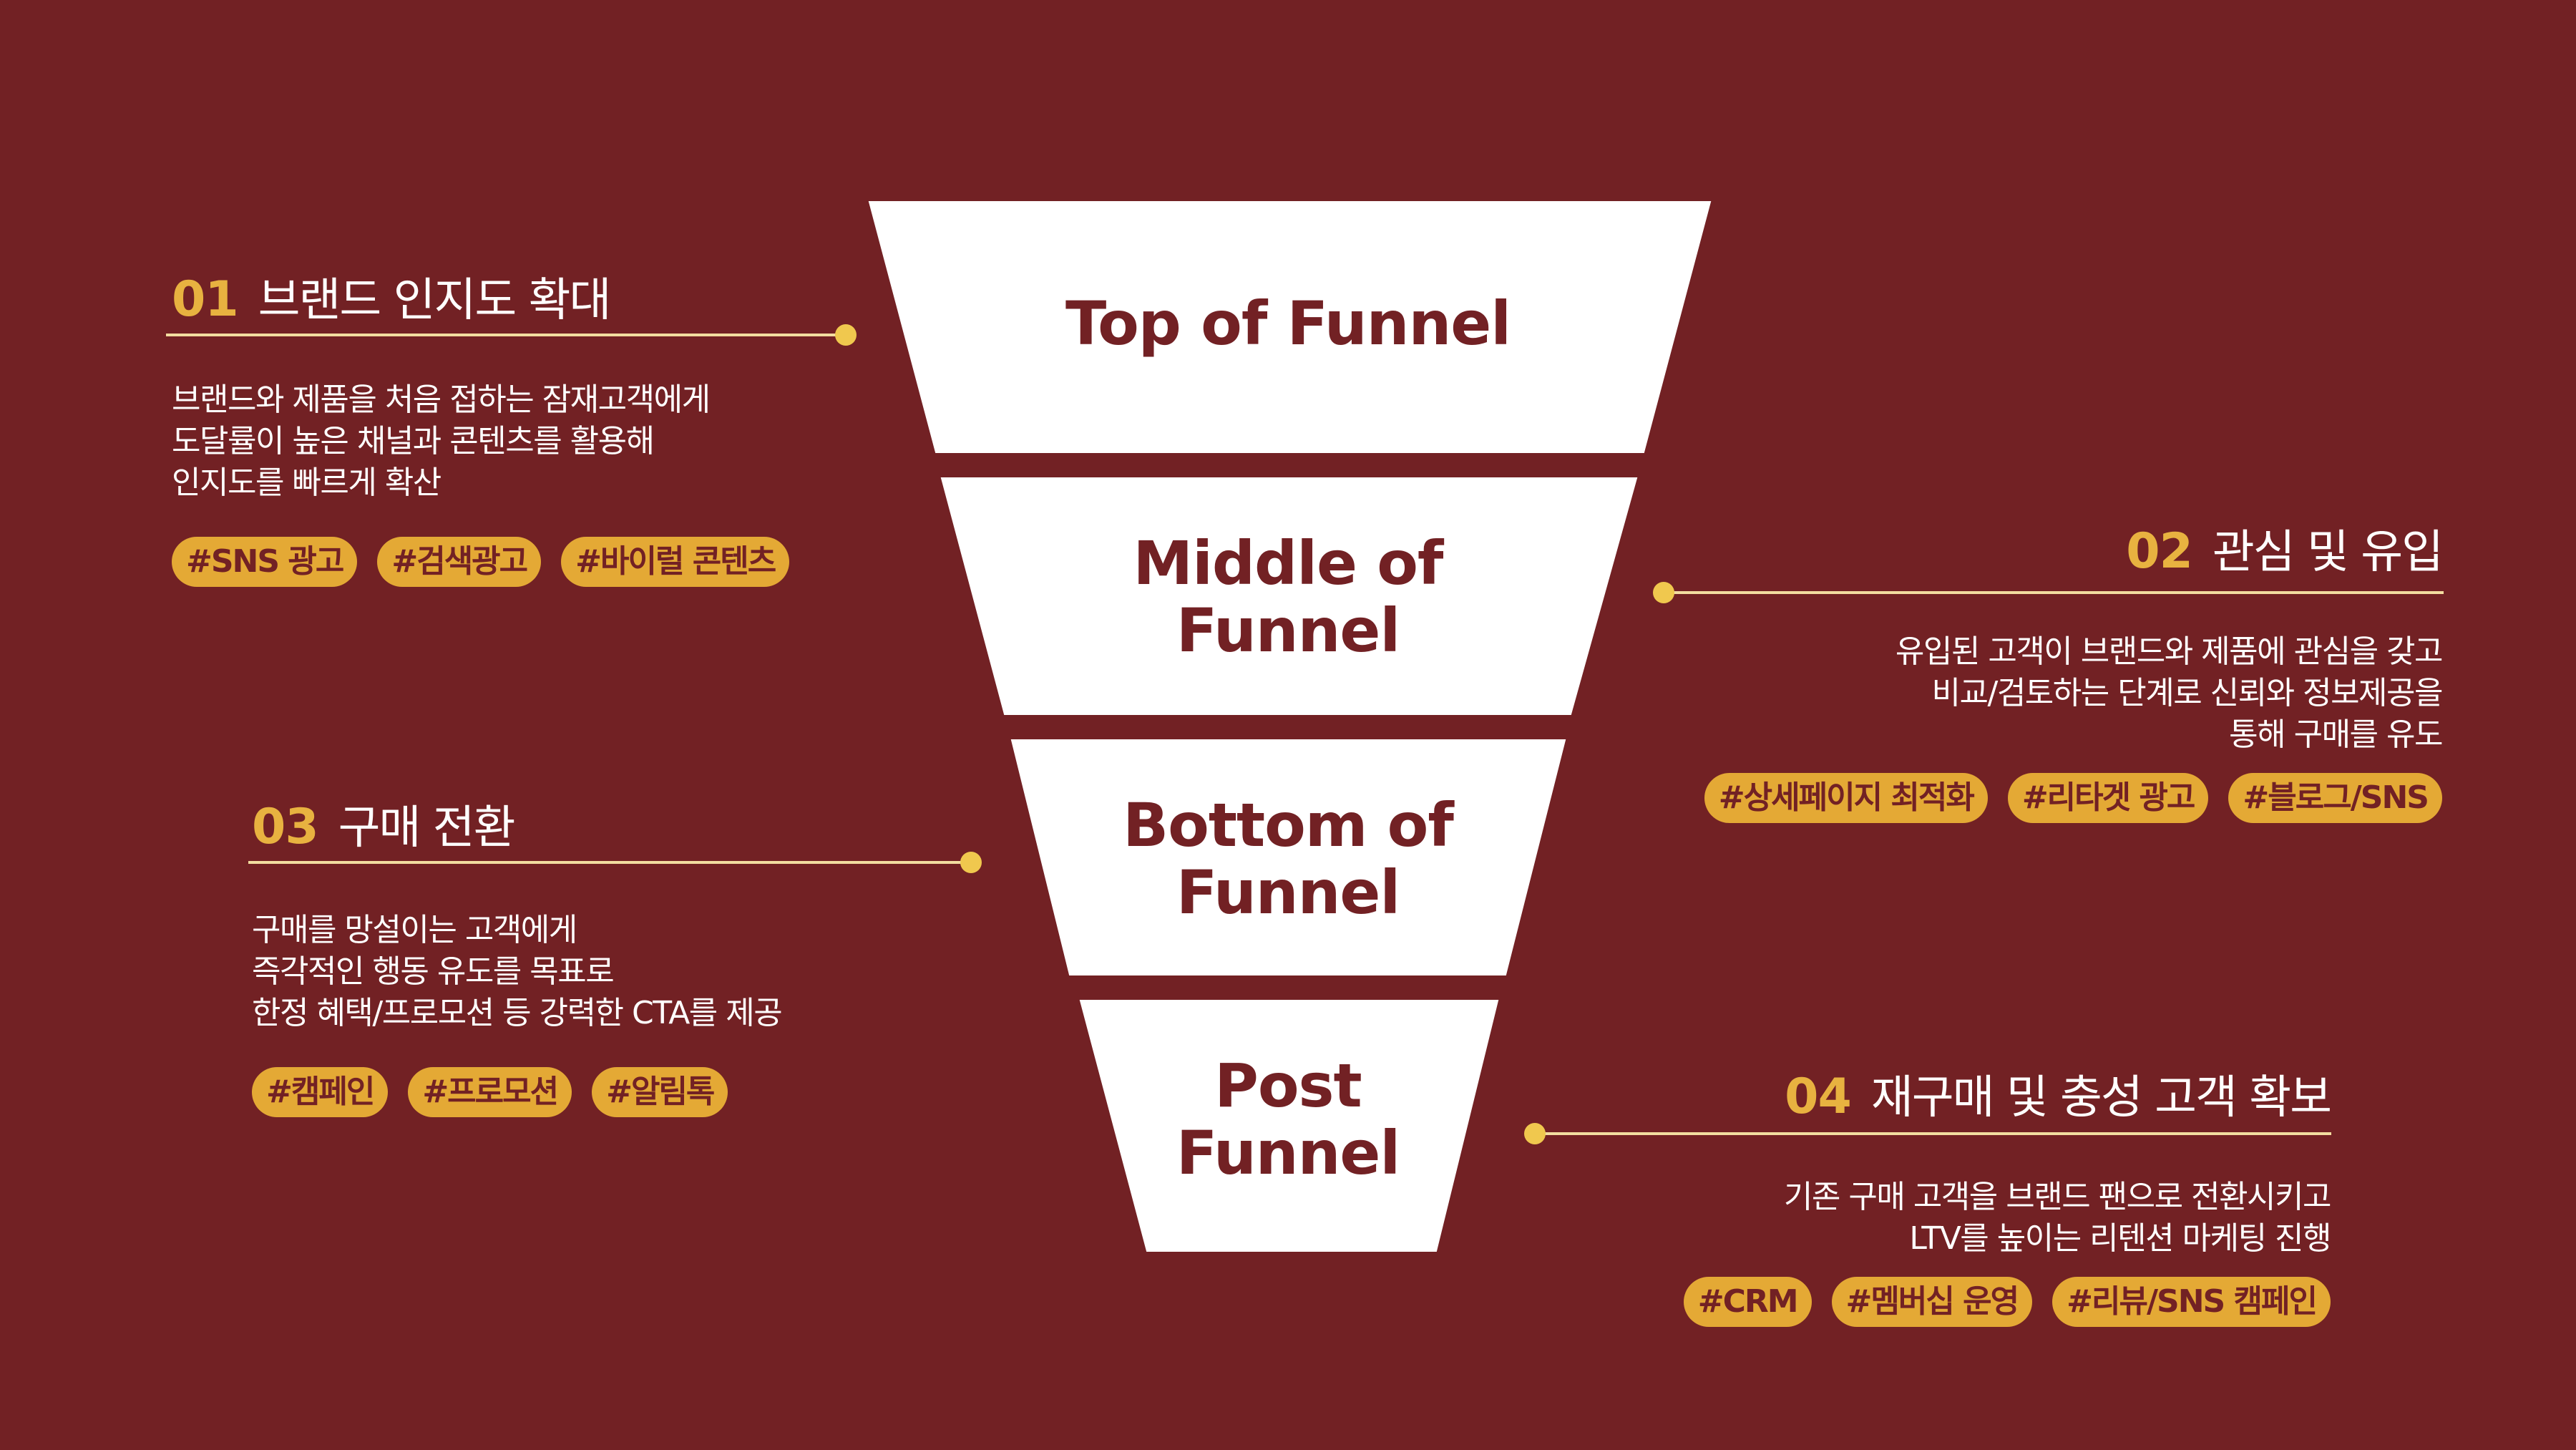  I want to click on tag-badge: #알림톡, so click(660, 1092).